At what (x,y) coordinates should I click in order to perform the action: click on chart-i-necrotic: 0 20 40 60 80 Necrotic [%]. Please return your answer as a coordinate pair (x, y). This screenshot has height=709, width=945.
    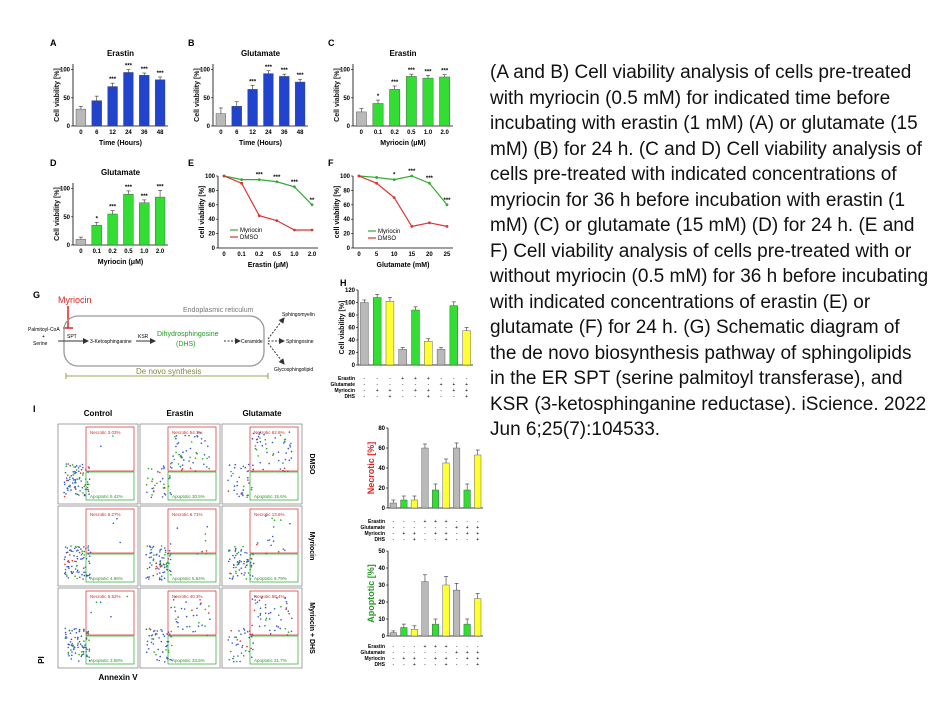
    Looking at the image, I should click on (424, 469).